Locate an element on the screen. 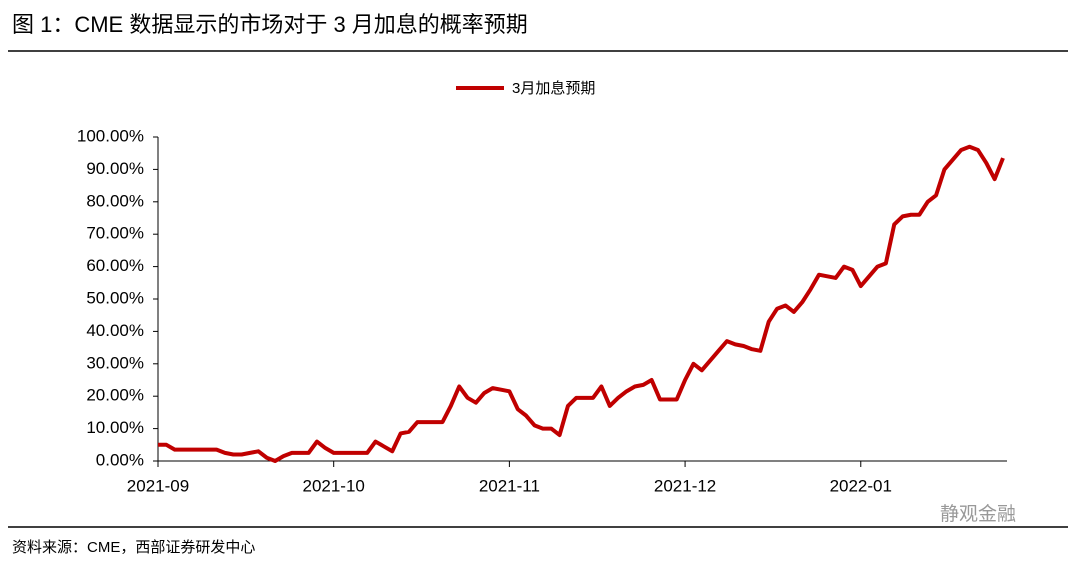 This screenshot has width=1080, height=564. x-tick-label: 2021-11 is located at coordinates (509, 485).